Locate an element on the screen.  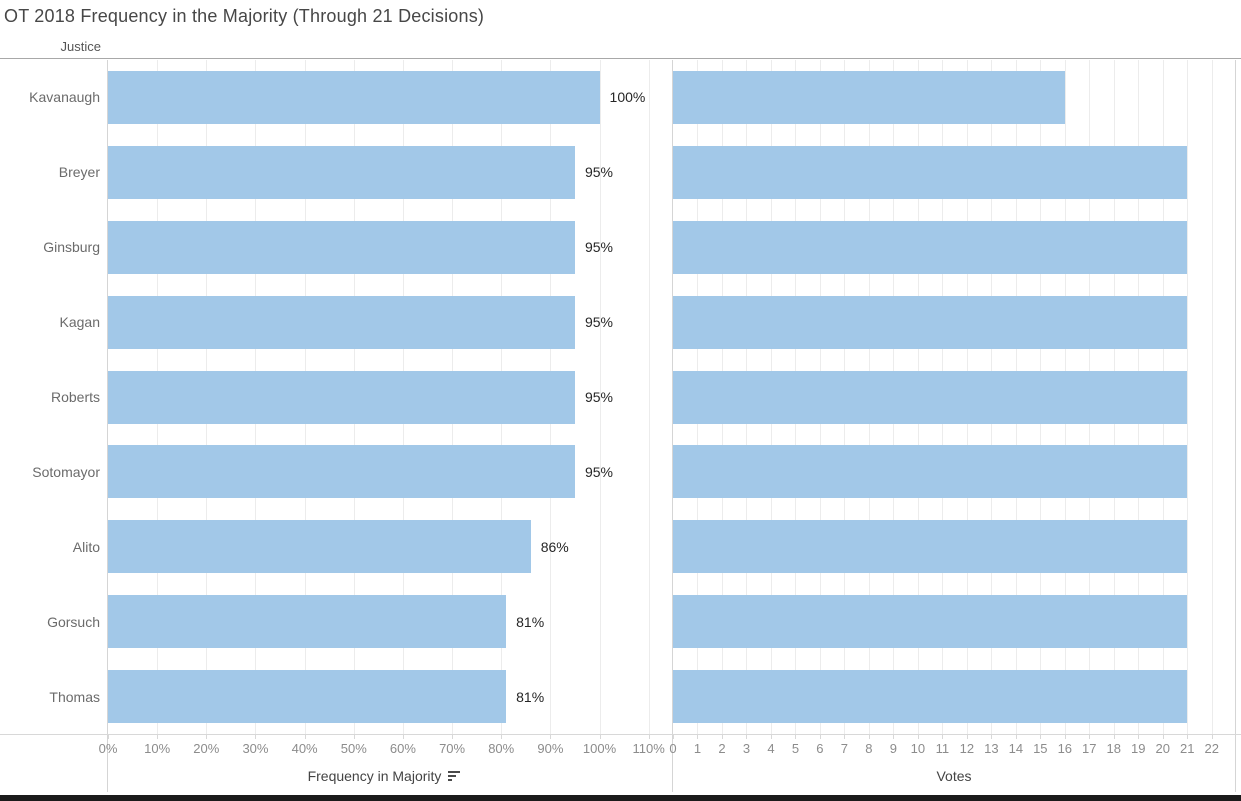
justice-label: Alito is located at coordinates (86, 546).